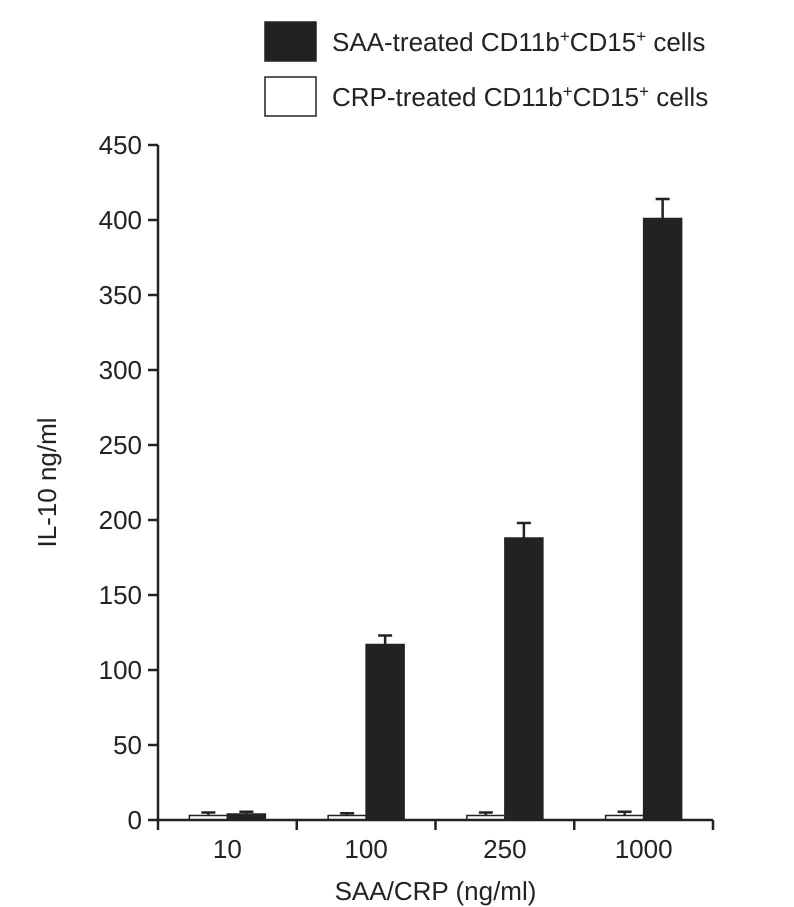 This screenshot has width=794, height=907. Describe the element at coordinates (120, 670) in the screenshot. I see `y-tick-label: 100` at that location.